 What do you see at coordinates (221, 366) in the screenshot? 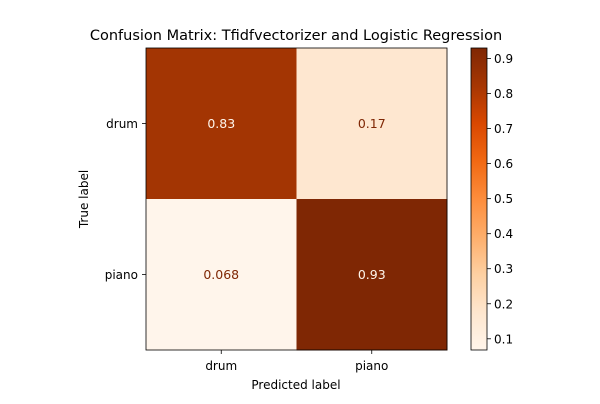
I see `x-tick-label: drum` at bounding box center [221, 366].